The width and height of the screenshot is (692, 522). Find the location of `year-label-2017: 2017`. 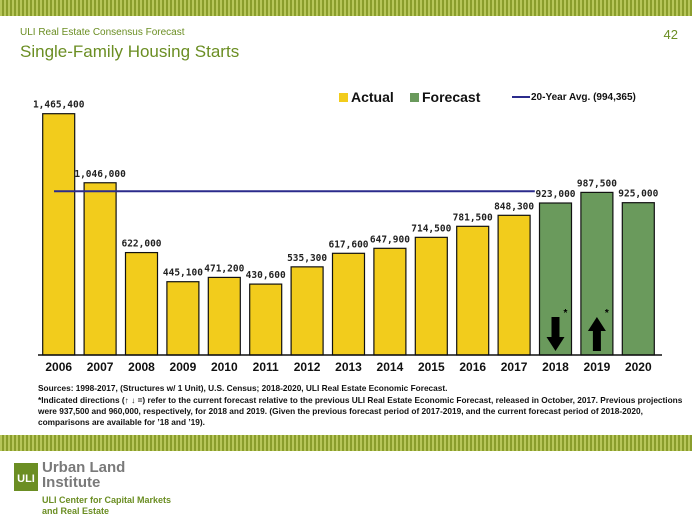

year-label-2017: 2017 is located at coordinates (514, 367).